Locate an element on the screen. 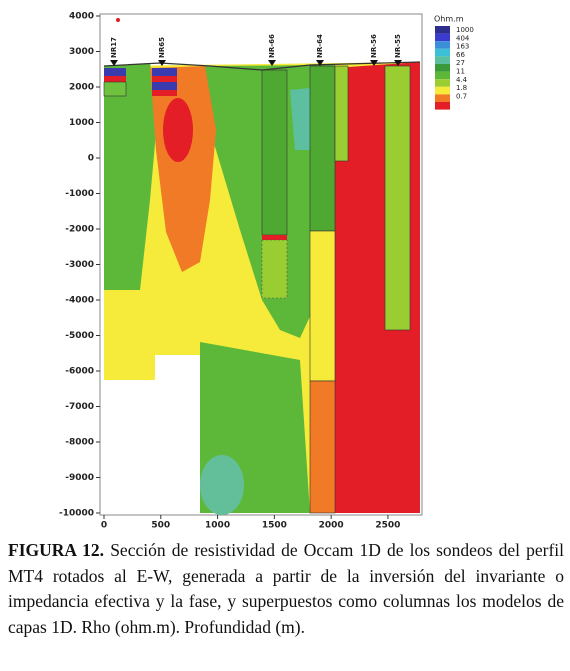 The height and width of the screenshot is (671, 570). section-green is located at coordinates (131, 176).